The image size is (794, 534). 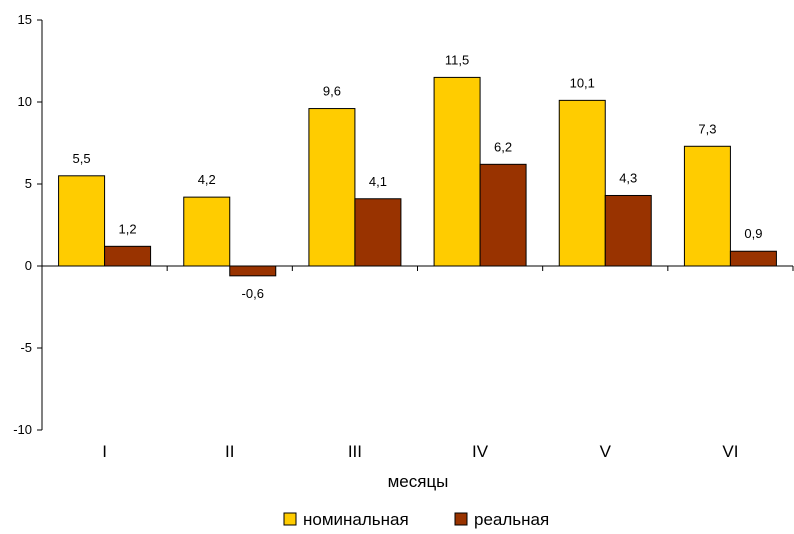 I want to click on x-axis-title: месяцы, so click(x=418, y=481).